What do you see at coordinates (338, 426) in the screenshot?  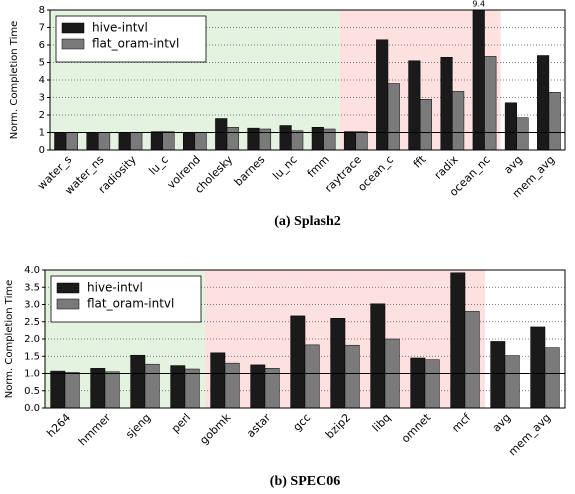 I see `x-tick-label: bzip2` at bounding box center [338, 426].